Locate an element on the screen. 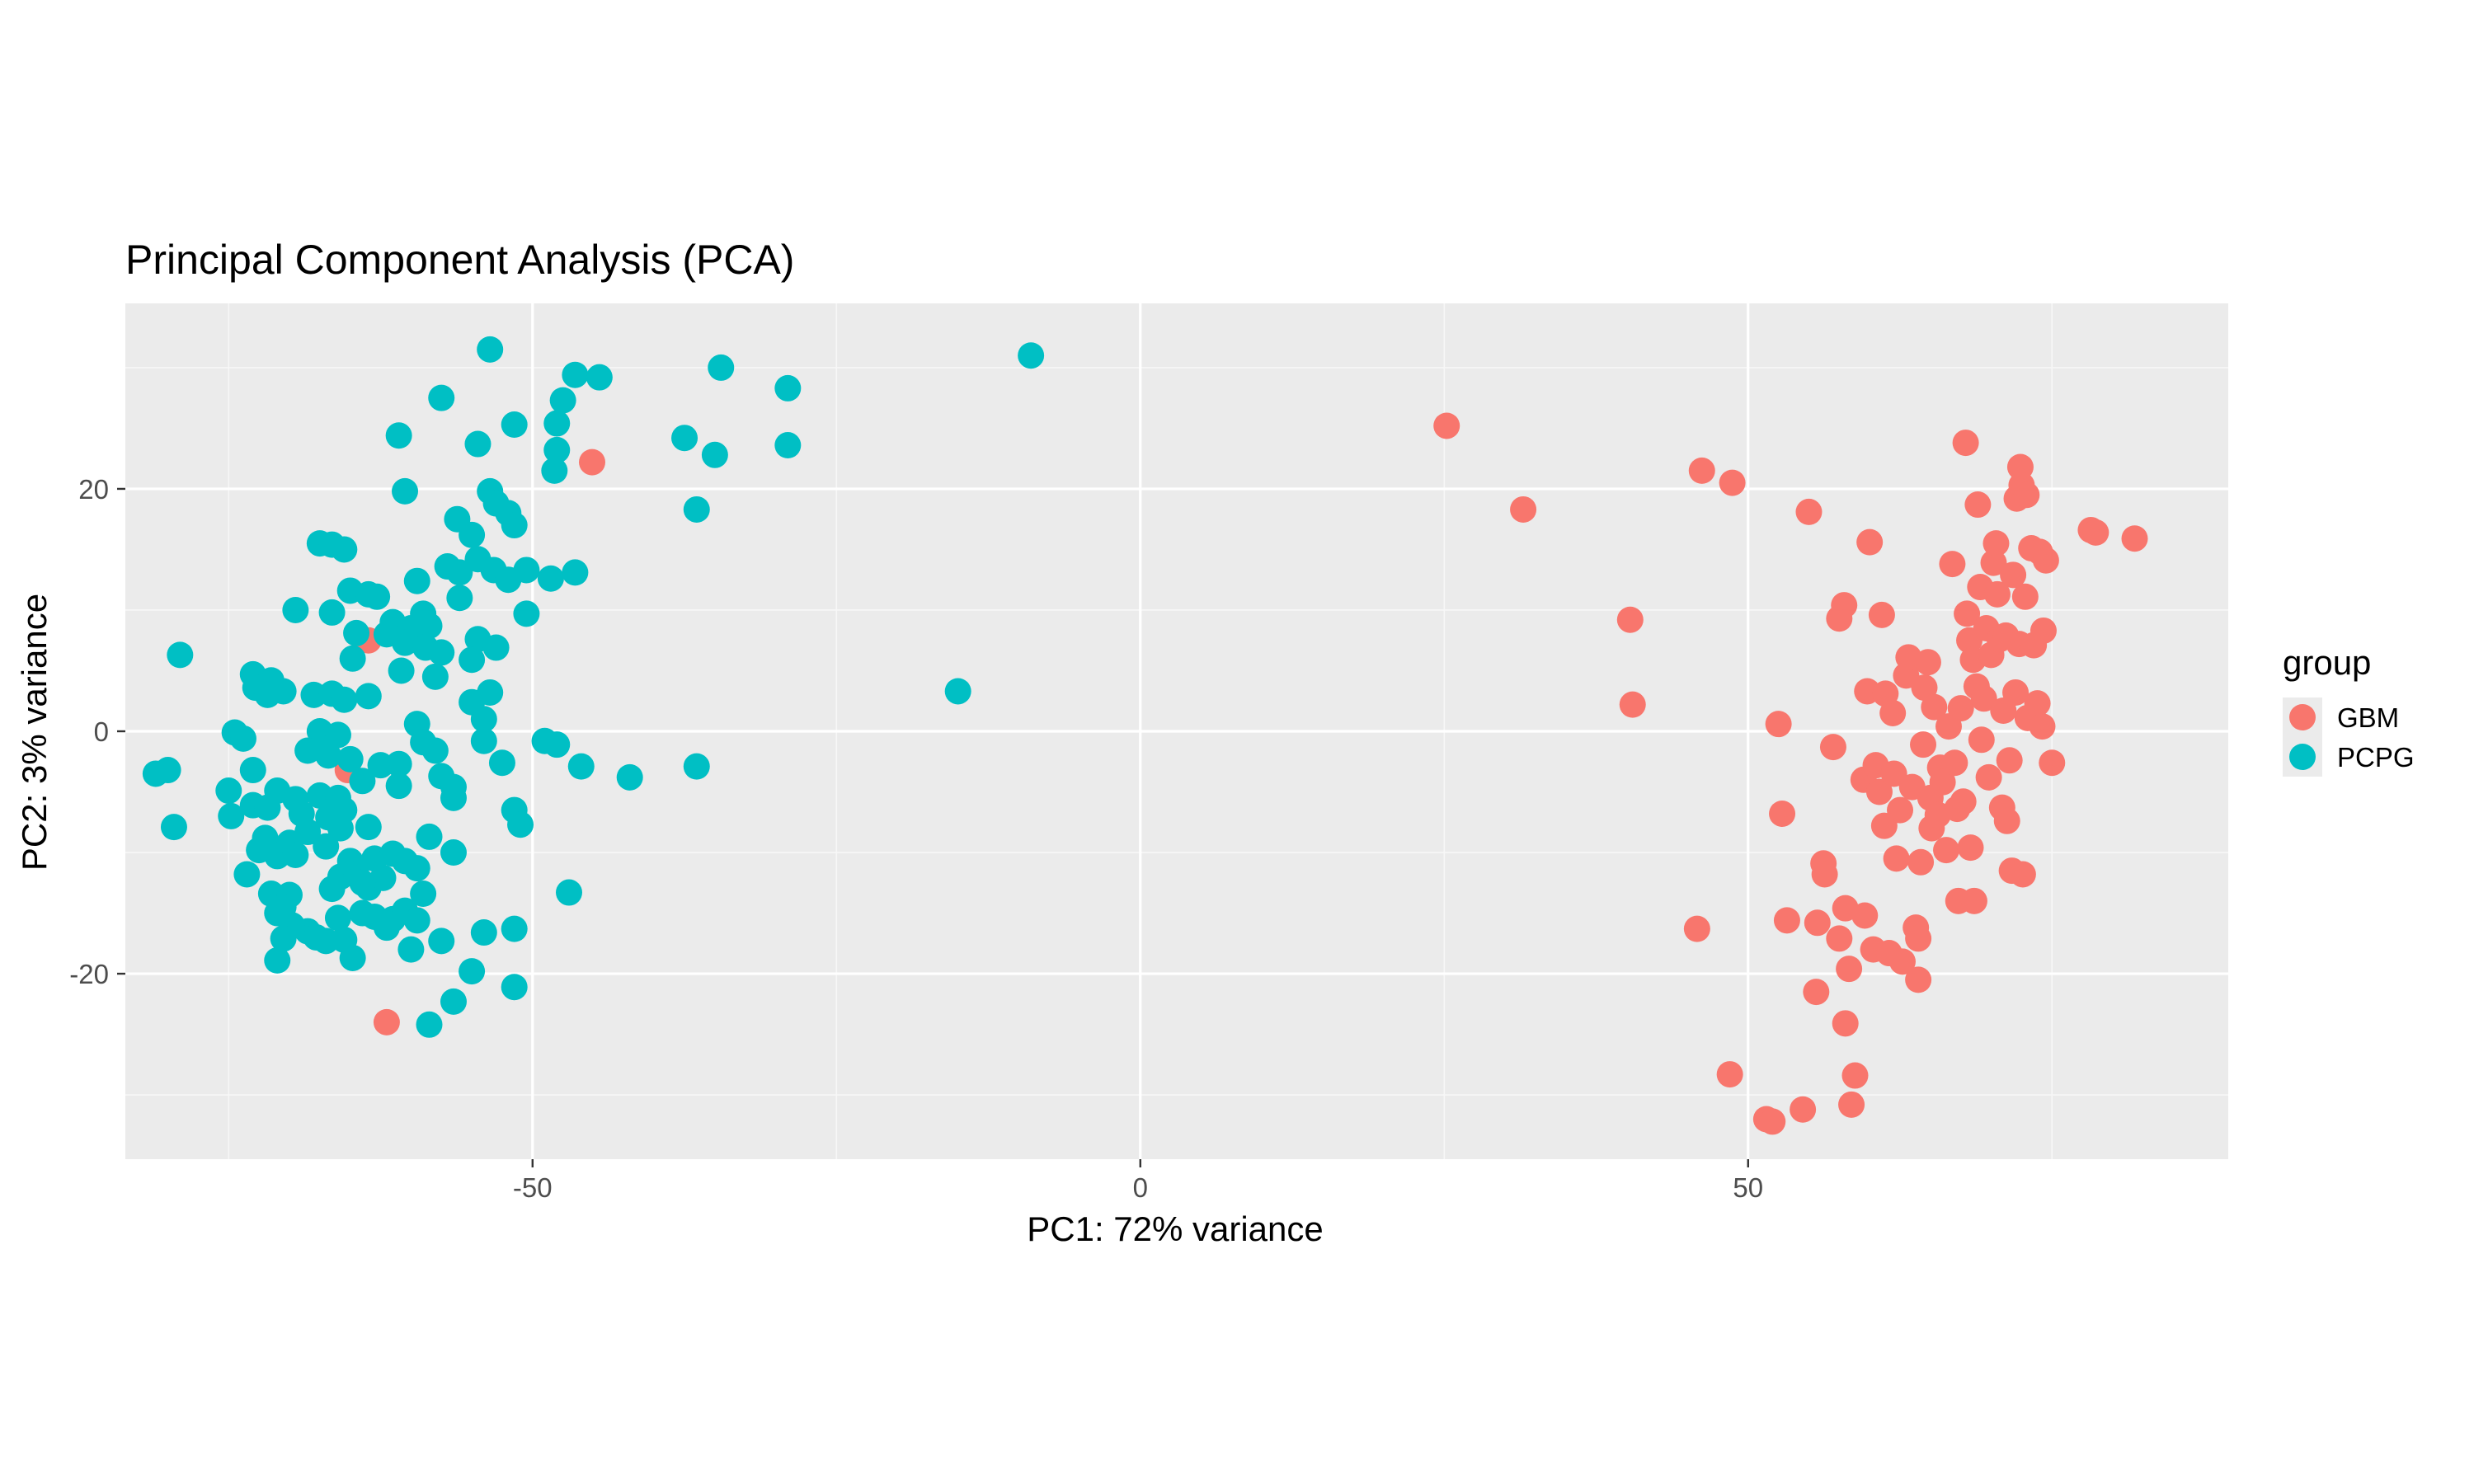 The width and height of the screenshot is (2474, 1484). y-tick-label: 0 is located at coordinates (101, 731).